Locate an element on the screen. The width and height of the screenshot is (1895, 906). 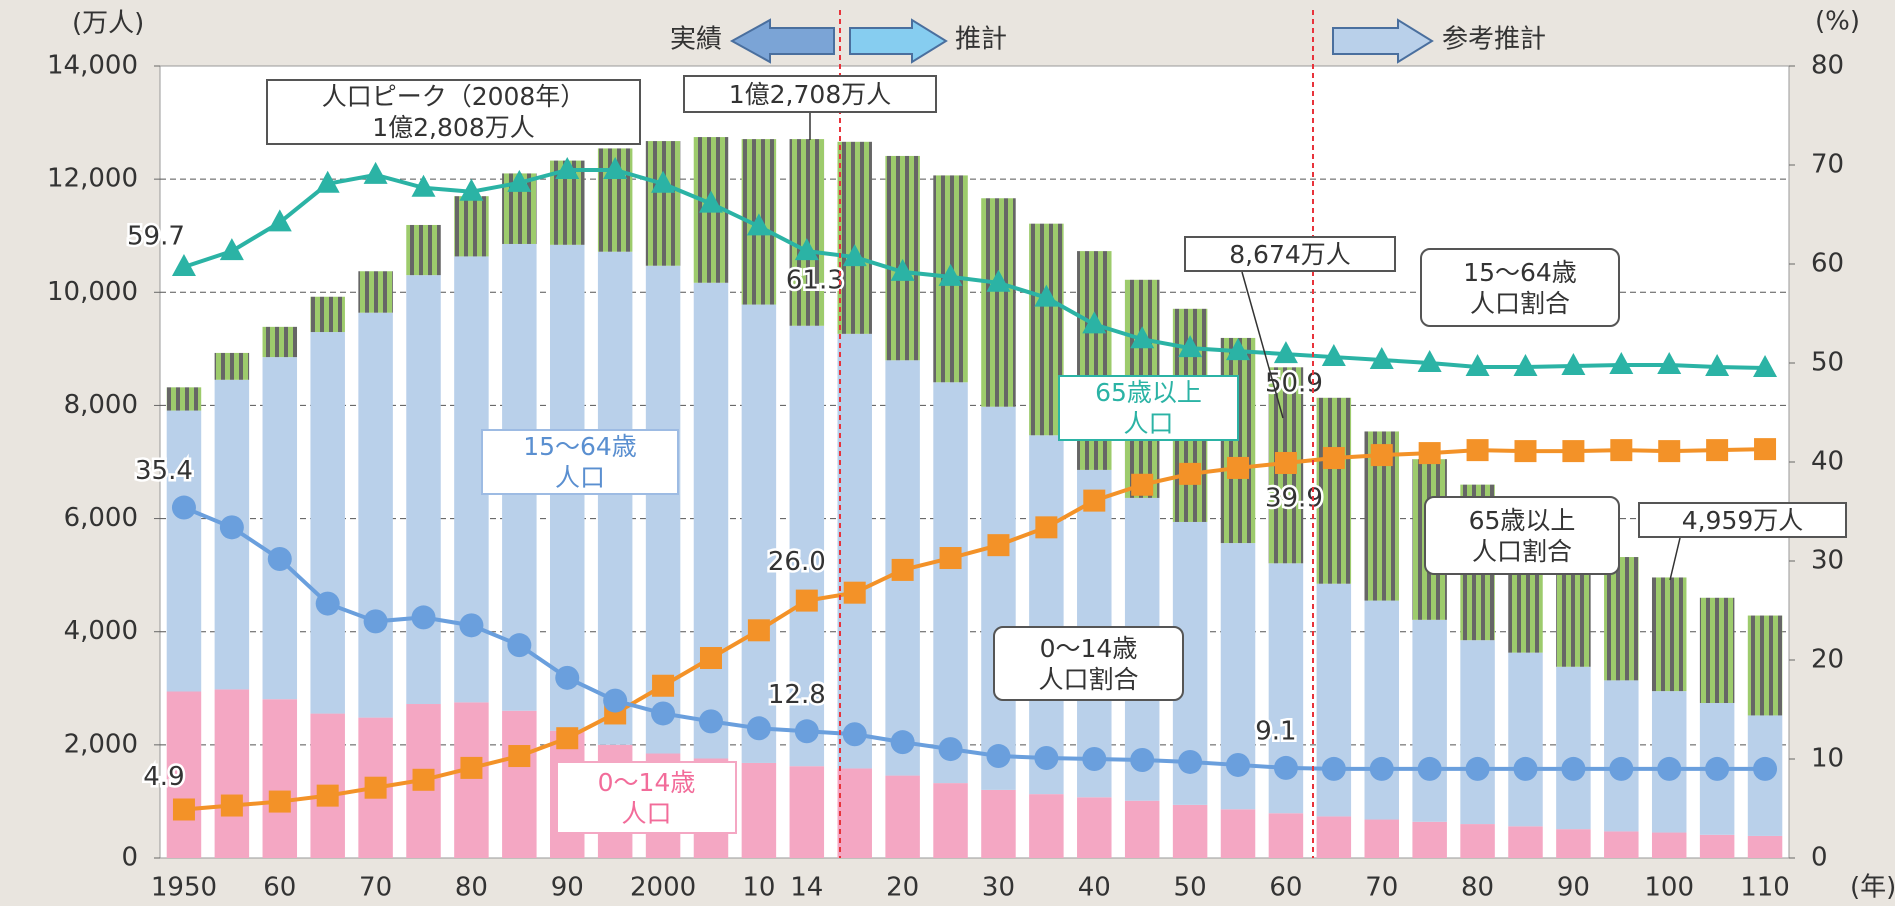
x-tick-label: 14 is located at coordinates (806, 888).